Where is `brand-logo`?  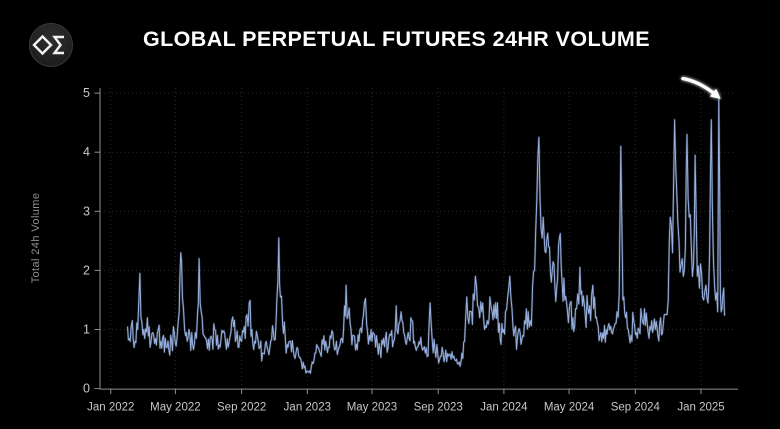 brand-logo is located at coordinates (51, 45).